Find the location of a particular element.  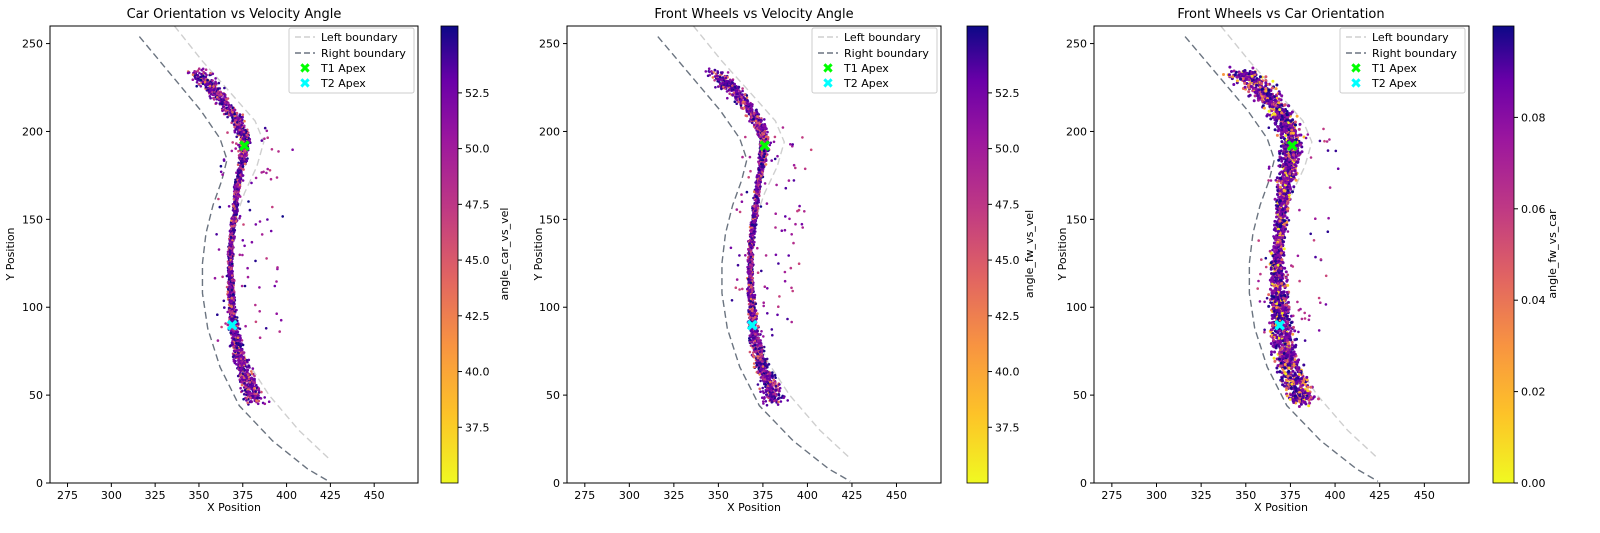

x-tick-label: 350 is located at coordinates (198, 495).